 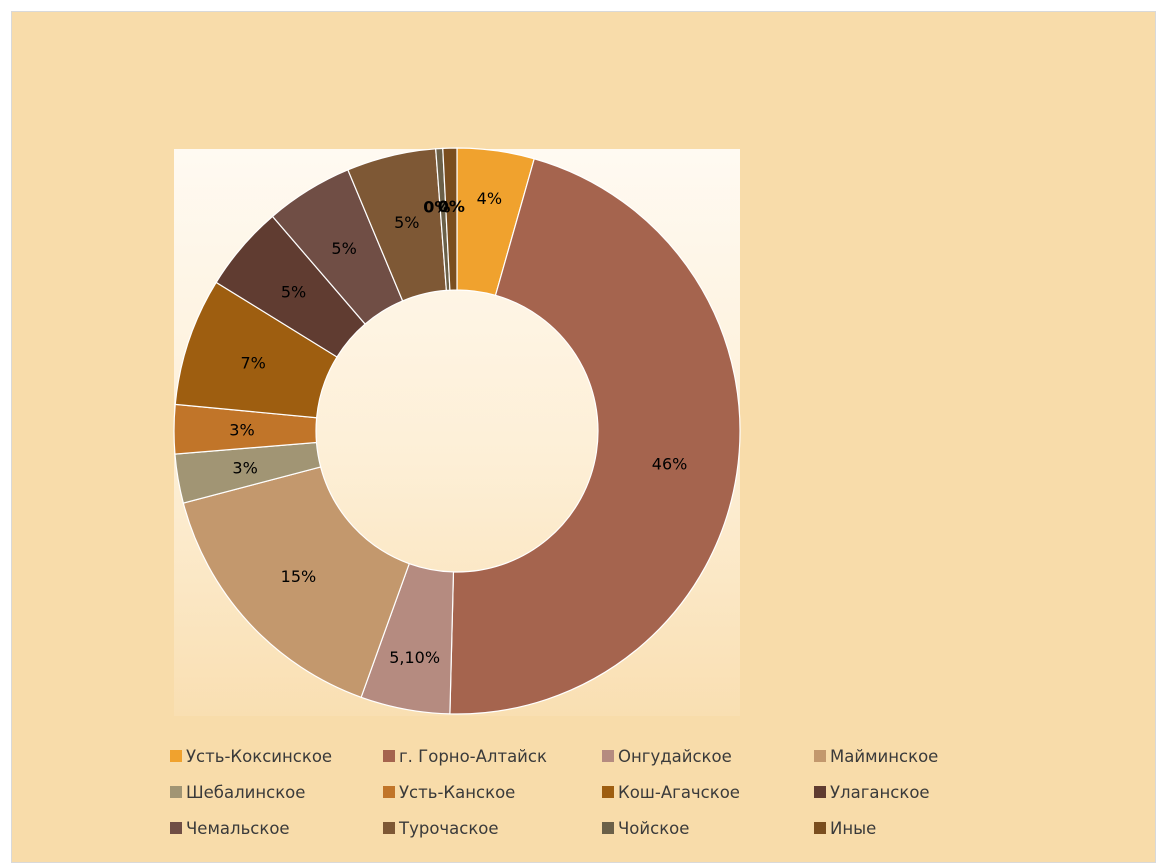 I want to click on legend-item: г. Горно-Алтайск, so click(x=492, y=756).